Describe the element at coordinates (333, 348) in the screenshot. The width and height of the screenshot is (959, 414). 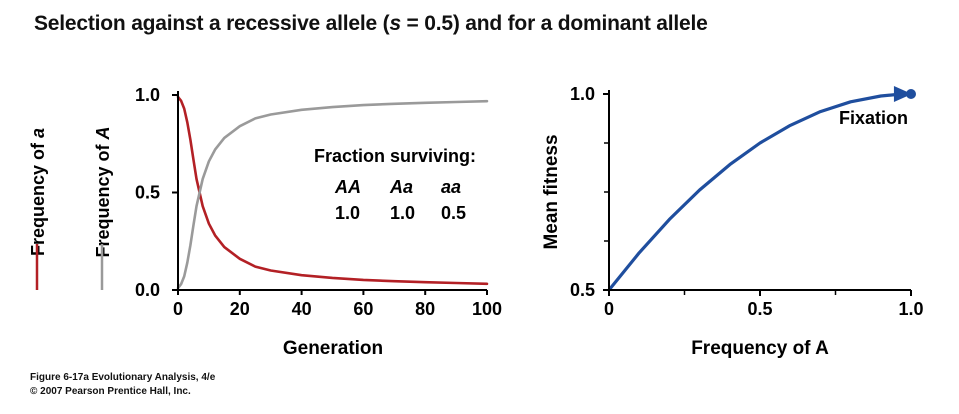
I see `left-x-axis-label: Generation` at that location.